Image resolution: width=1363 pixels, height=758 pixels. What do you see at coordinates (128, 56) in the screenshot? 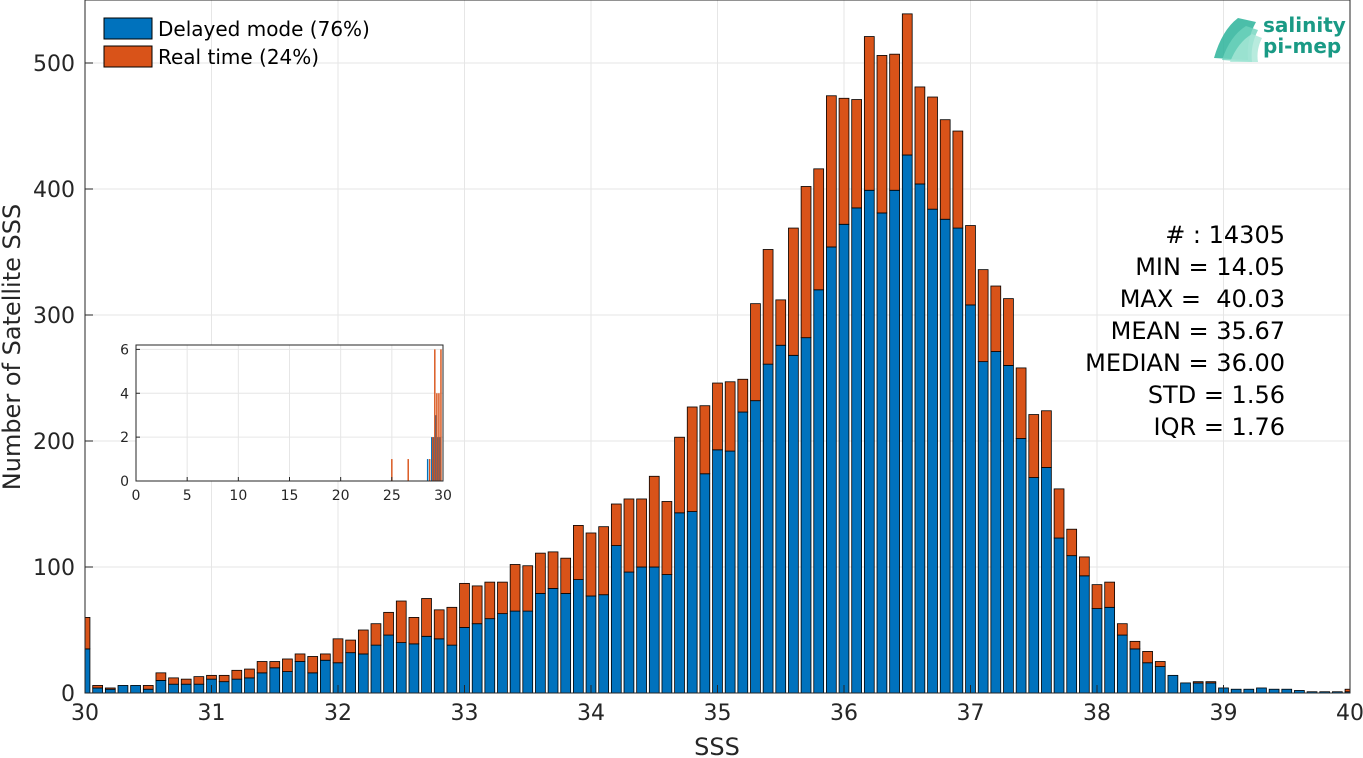
I see `legend-swatch-realtime` at bounding box center [128, 56].